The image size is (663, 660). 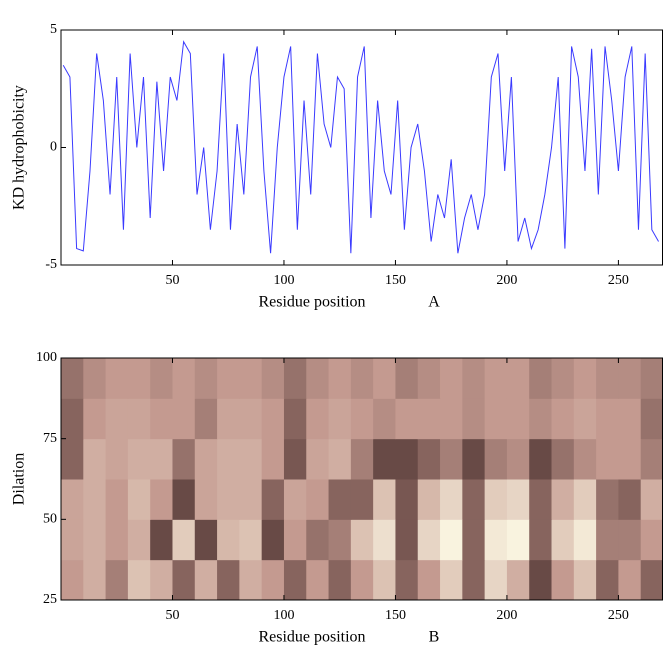 What do you see at coordinates (172, 280) in the screenshot?
I see `x-tick-label: 50` at bounding box center [172, 280].